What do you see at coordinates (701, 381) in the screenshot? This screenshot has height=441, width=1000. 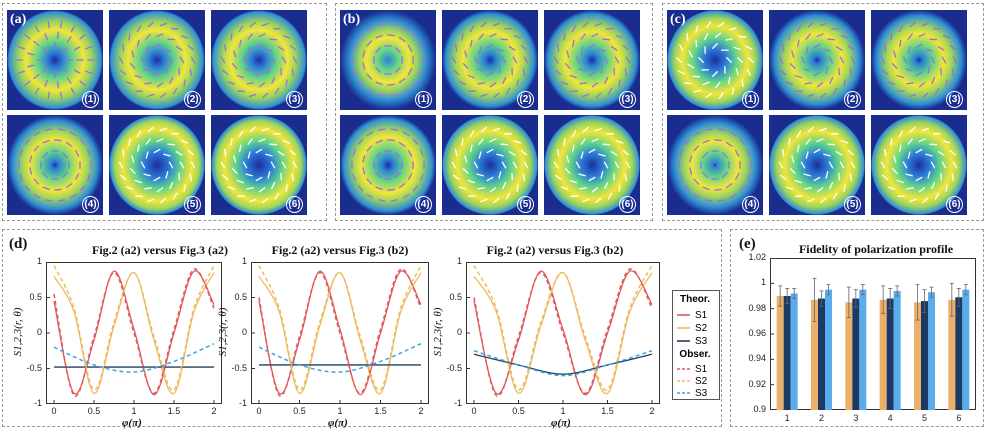 I see `legend-obser-s2: S2` at bounding box center [701, 381].